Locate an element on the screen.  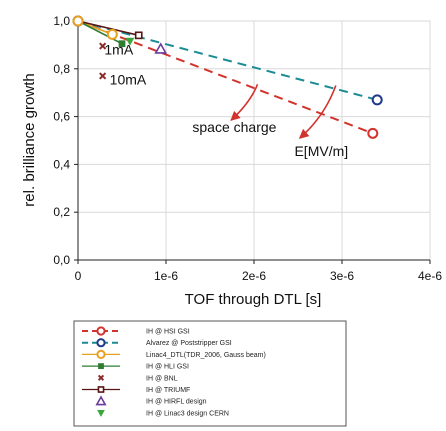
legend-label: IH @ HLI GSI is located at coordinates (167, 367).